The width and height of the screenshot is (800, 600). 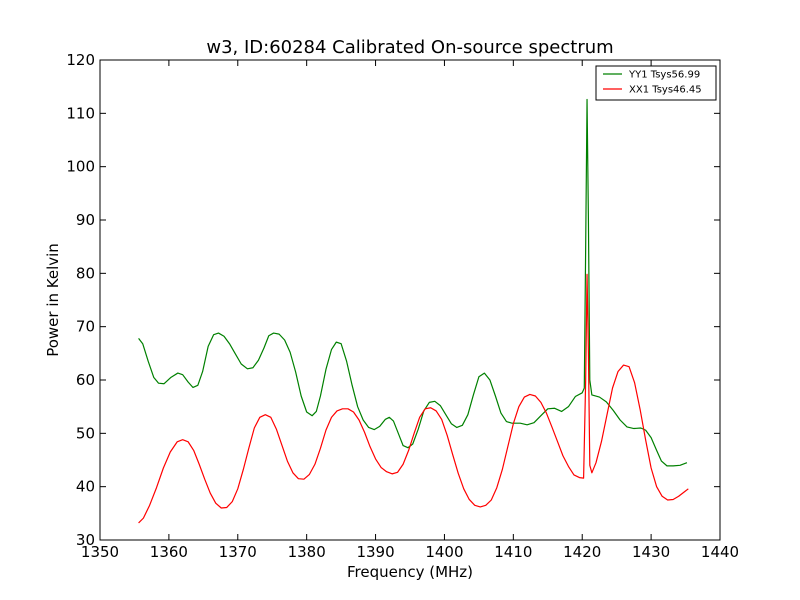 What do you see at coordinates (582, 552) in the screenshot?
I see `x-tick-label: 1420` at bounding box center [582, 552].